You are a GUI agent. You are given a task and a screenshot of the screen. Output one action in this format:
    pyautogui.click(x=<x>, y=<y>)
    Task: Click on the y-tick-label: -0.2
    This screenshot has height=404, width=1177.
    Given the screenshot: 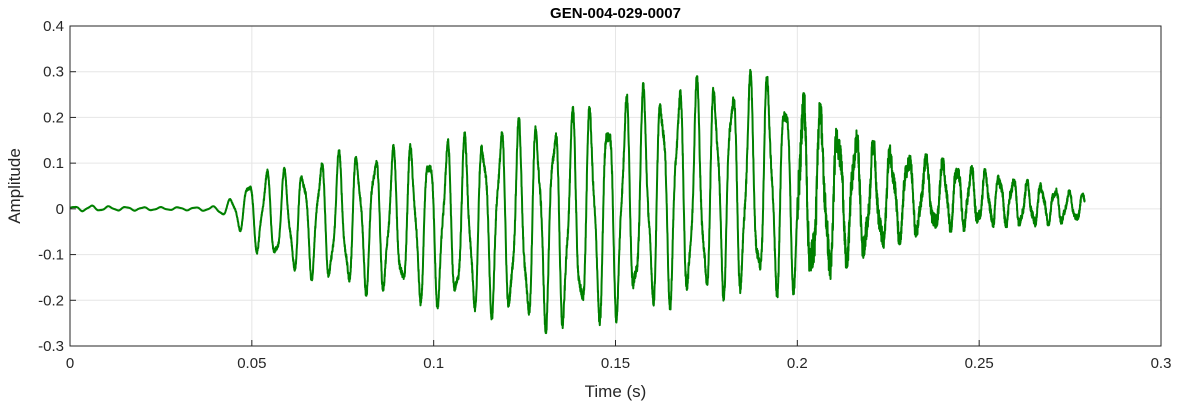 What is the action you would take?
    pyautogui.click(x=51, y=300)
    